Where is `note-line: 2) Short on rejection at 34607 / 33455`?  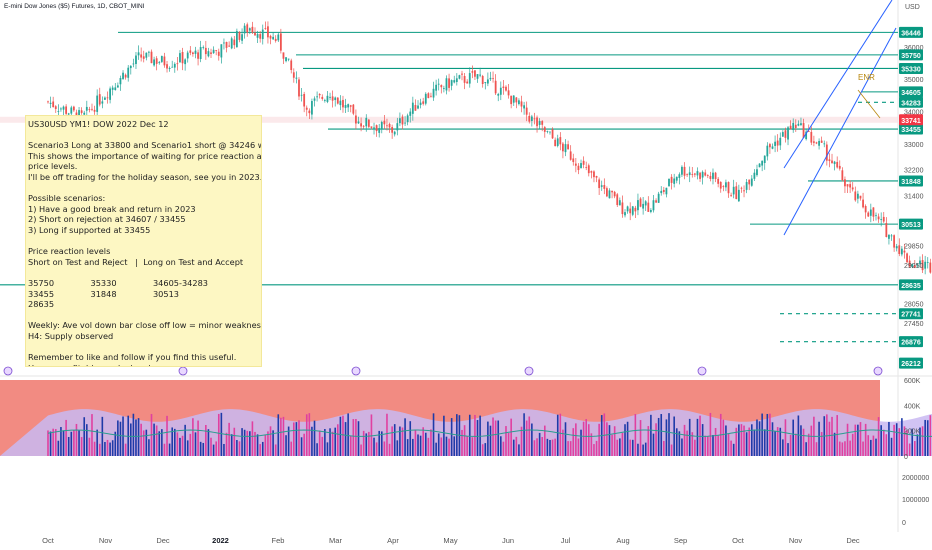
note-line: 2) Short on rejection at 34607 / 33455 is located at coordinates (107, 219).